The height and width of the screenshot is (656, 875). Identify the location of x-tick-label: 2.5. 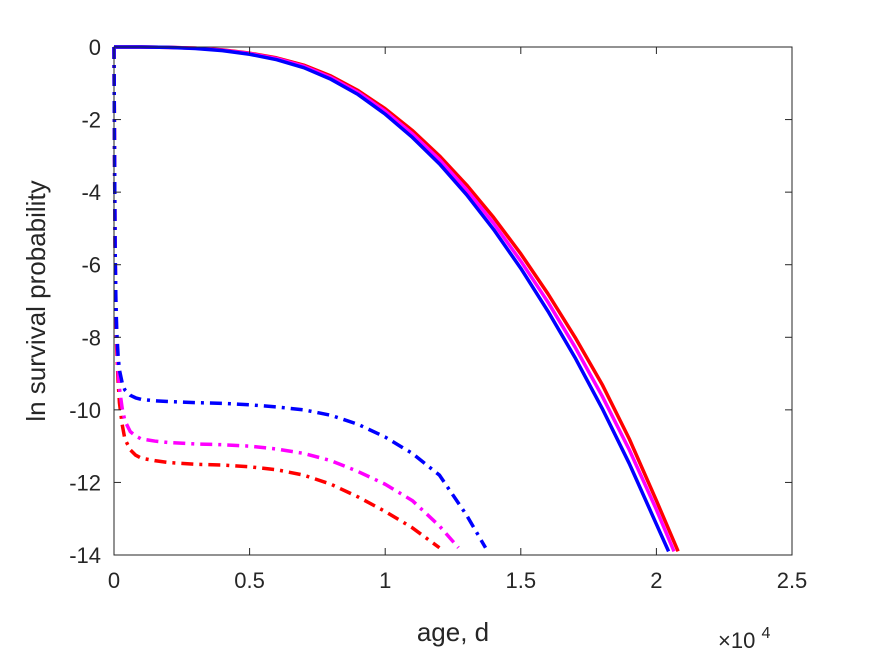
(792, 580).